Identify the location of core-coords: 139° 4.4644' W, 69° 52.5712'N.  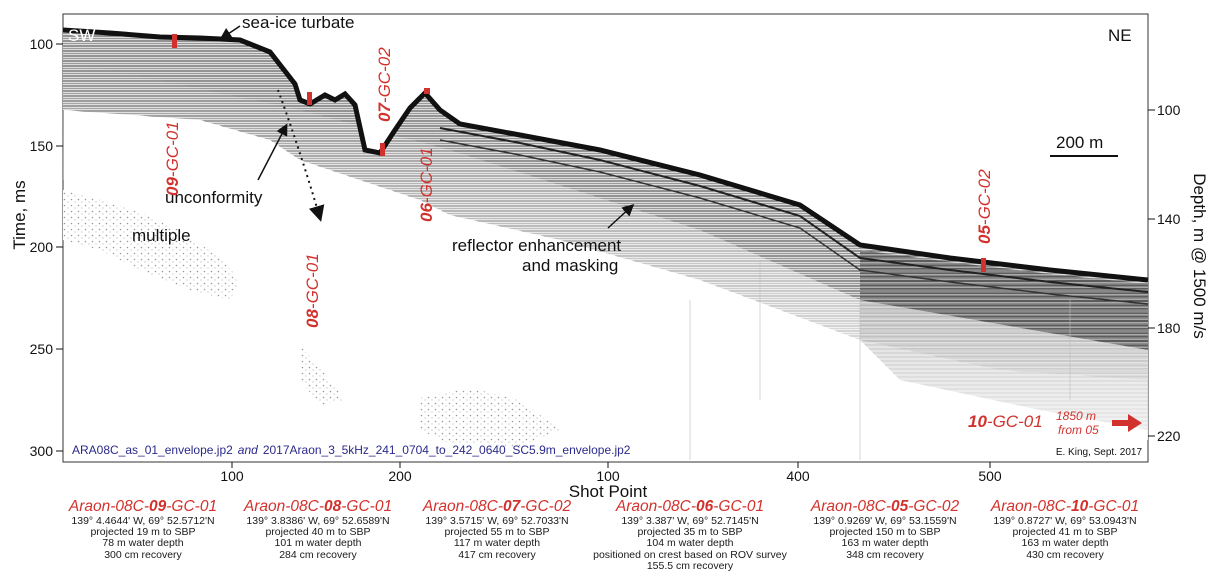
(143, 521).